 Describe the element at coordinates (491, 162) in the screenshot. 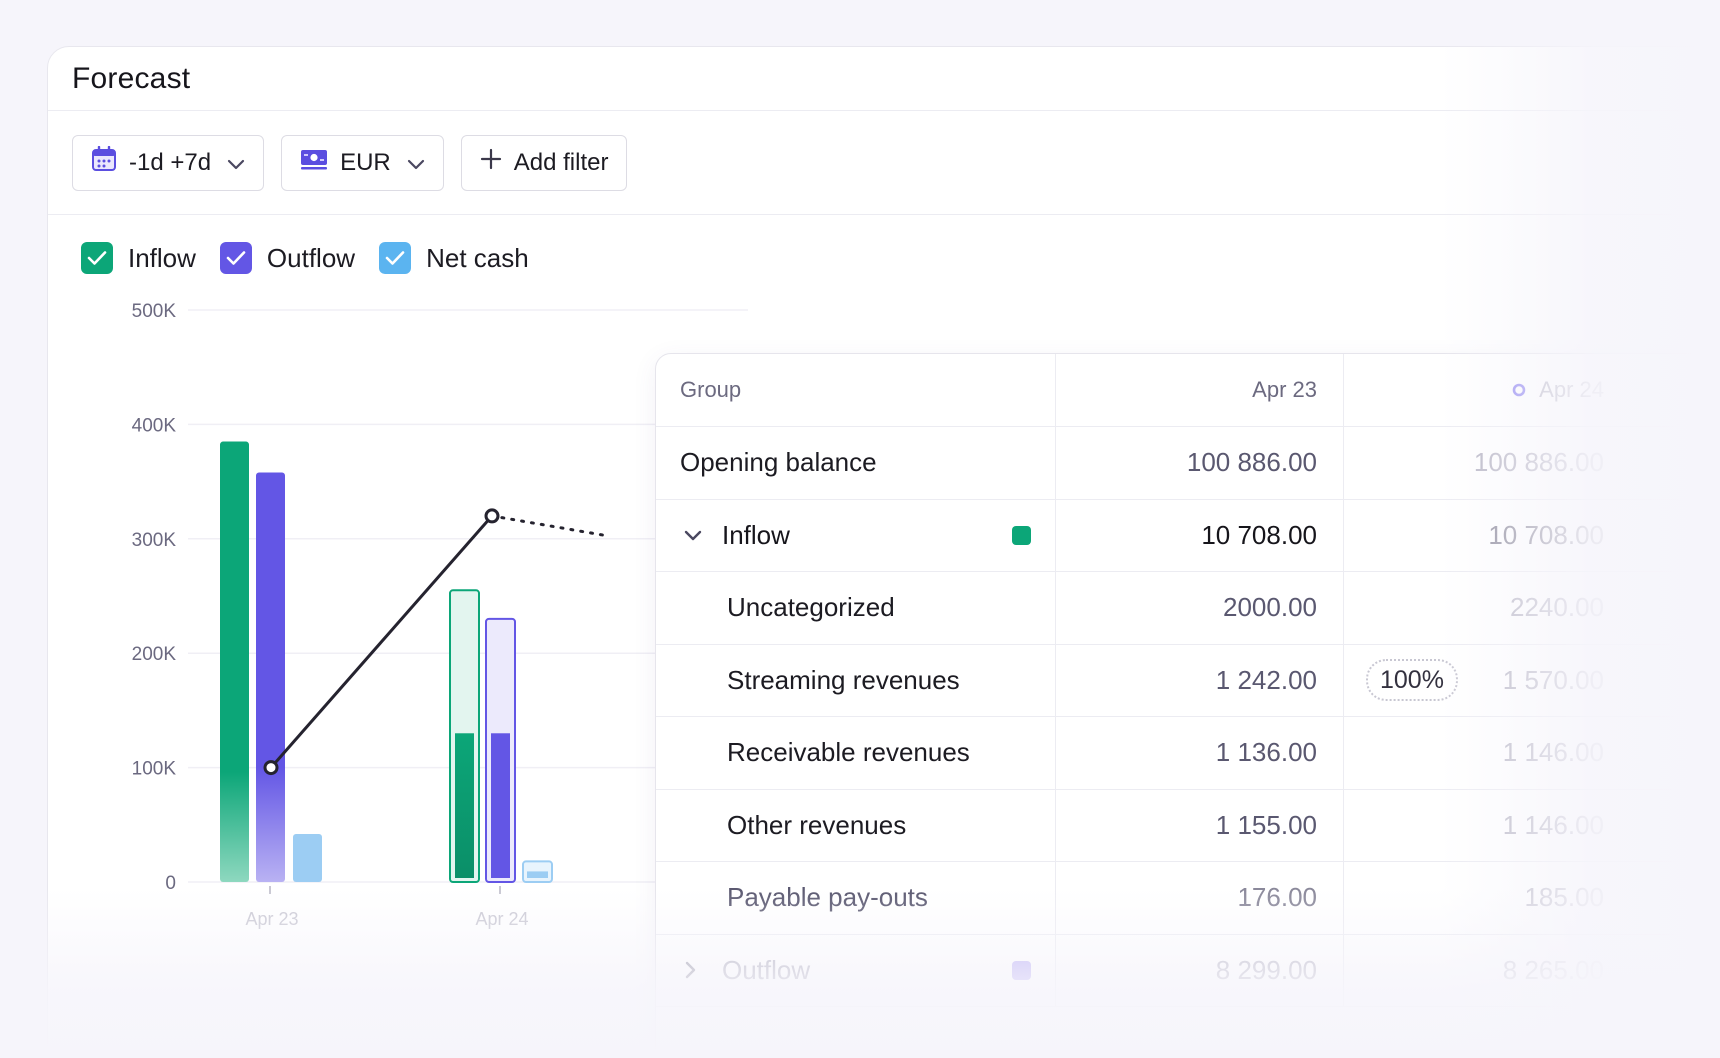

I see `plus-icon` at that location.